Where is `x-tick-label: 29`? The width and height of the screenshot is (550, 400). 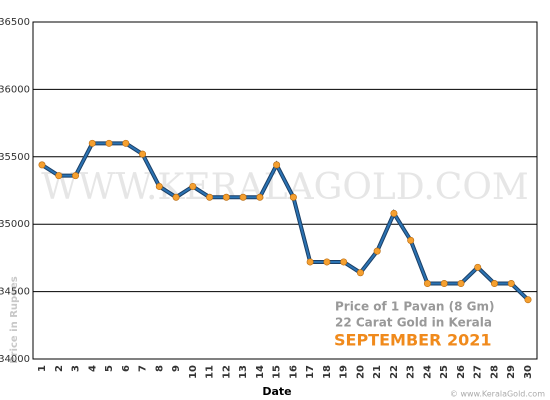
x-tick-label: 29 is located at coordinates (511, 372).